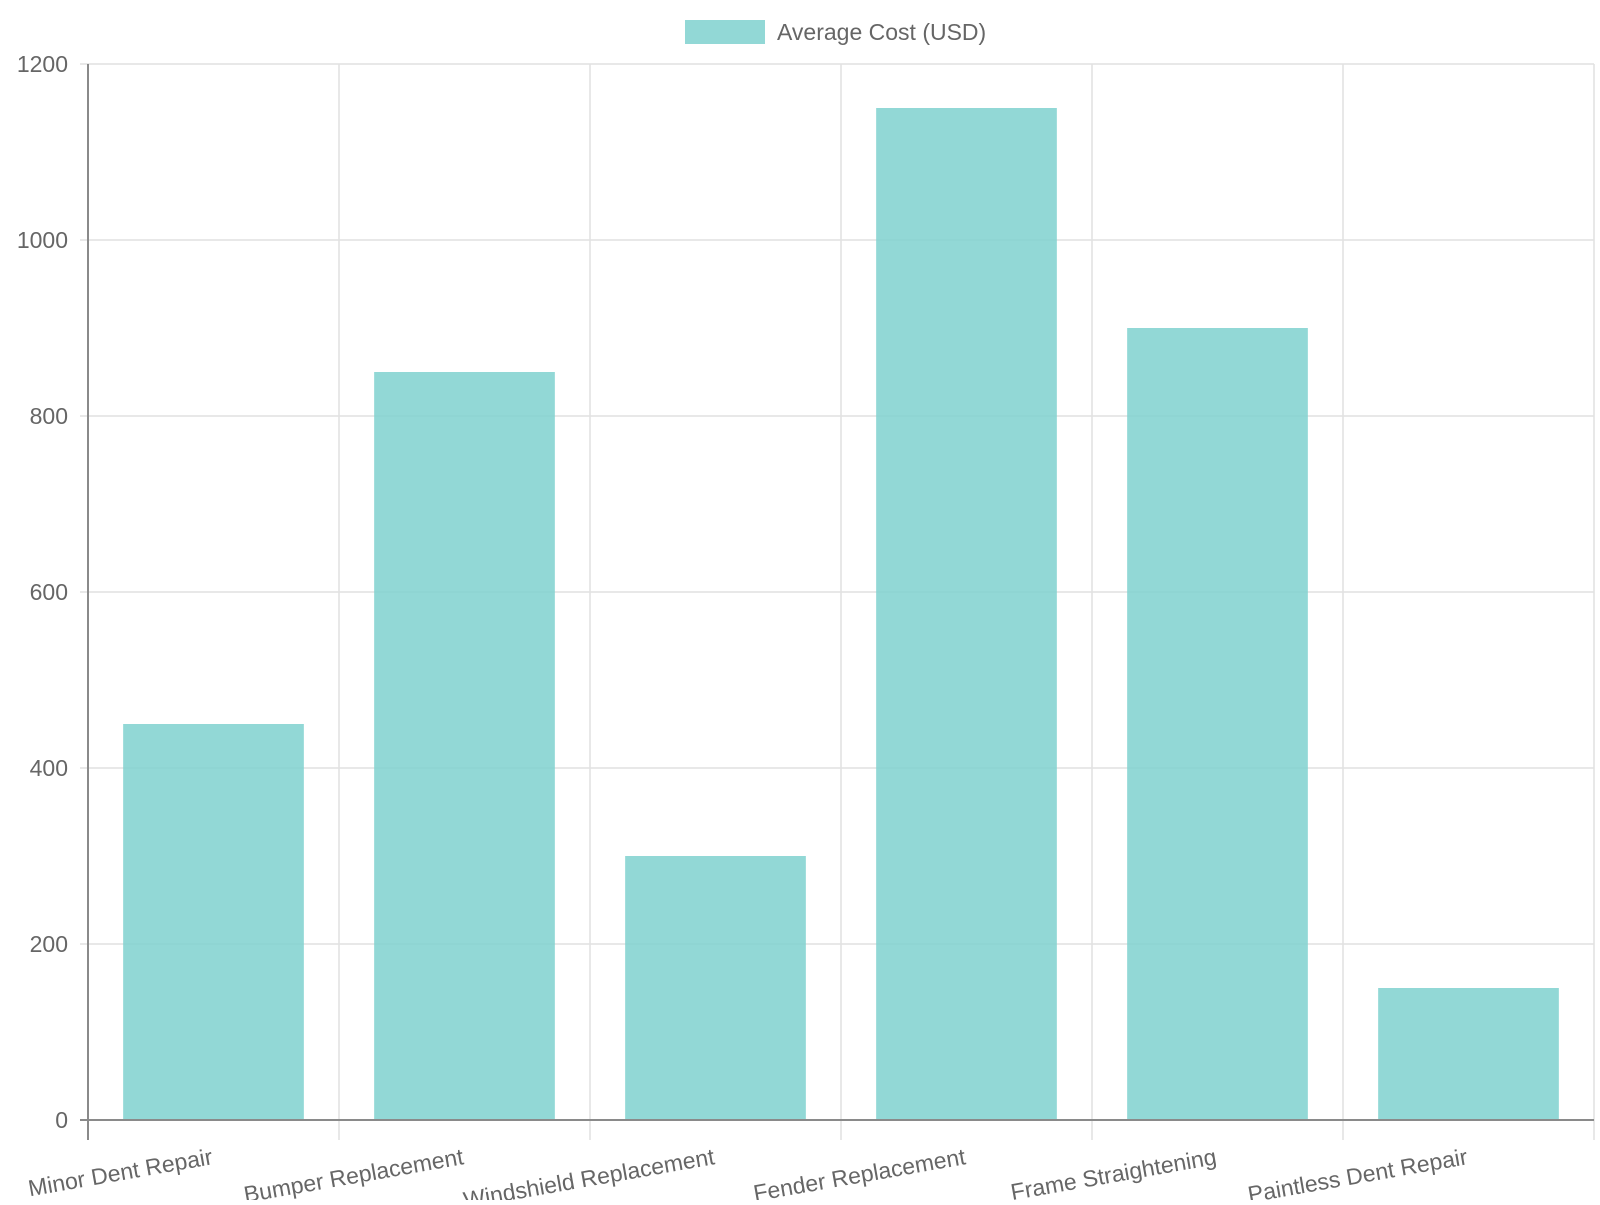 Image resolution: width=1600 pixels, height=1205 pixels. Describe the element at coordinates (725, 32) in the screenshot. I see `legend-swatch` at that location.